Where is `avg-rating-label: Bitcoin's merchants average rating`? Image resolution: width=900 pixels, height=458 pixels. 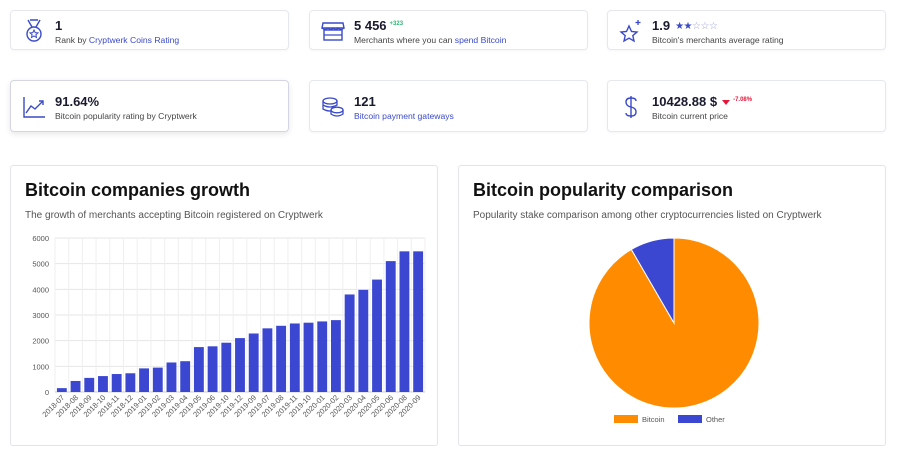 avg-rating-label: Bitcoin's merchants average rating is located at coordinates (718, 40).